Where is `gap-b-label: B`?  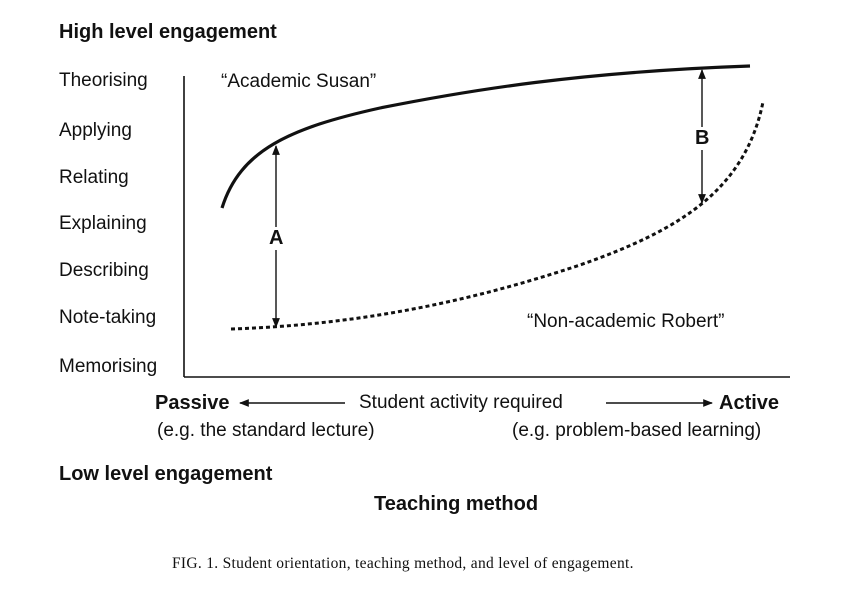
gap-b-label: B is located at coordinates (702, 138).